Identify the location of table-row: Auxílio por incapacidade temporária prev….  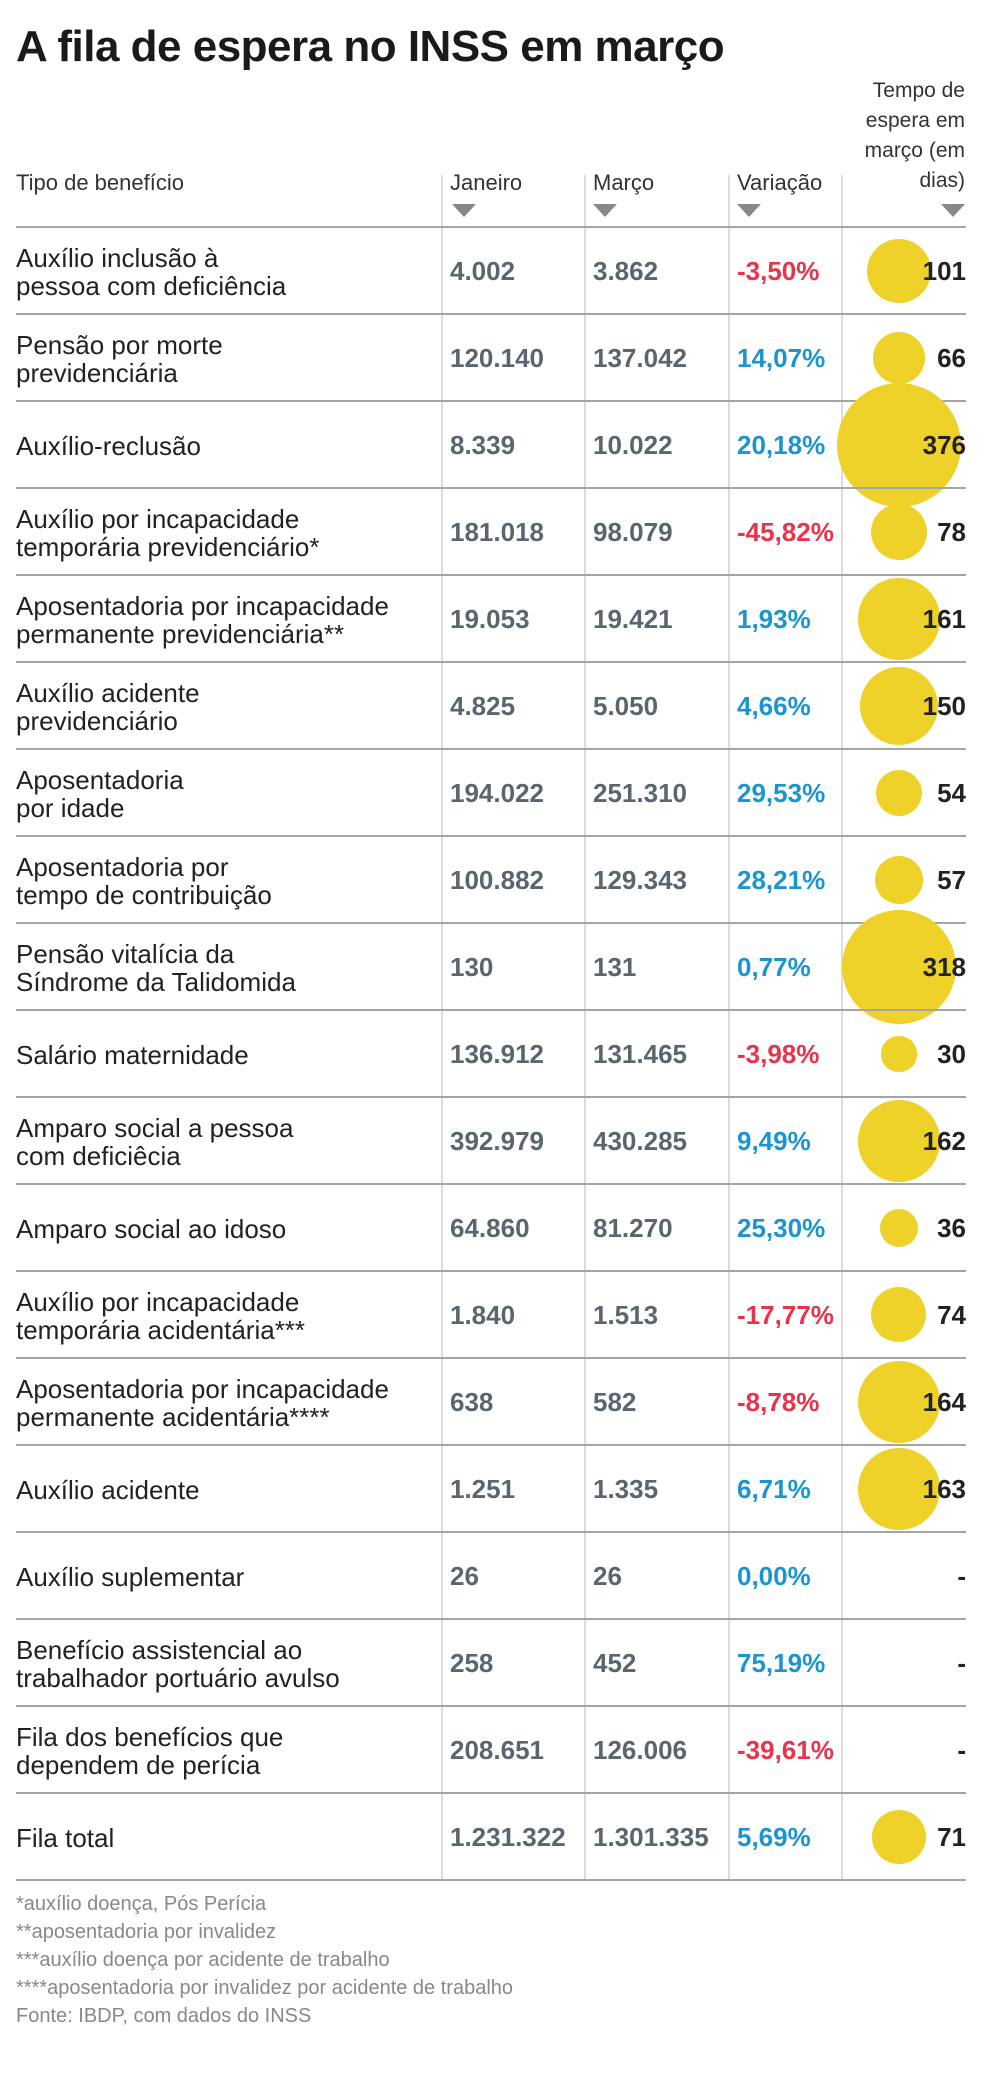
(491, 531).